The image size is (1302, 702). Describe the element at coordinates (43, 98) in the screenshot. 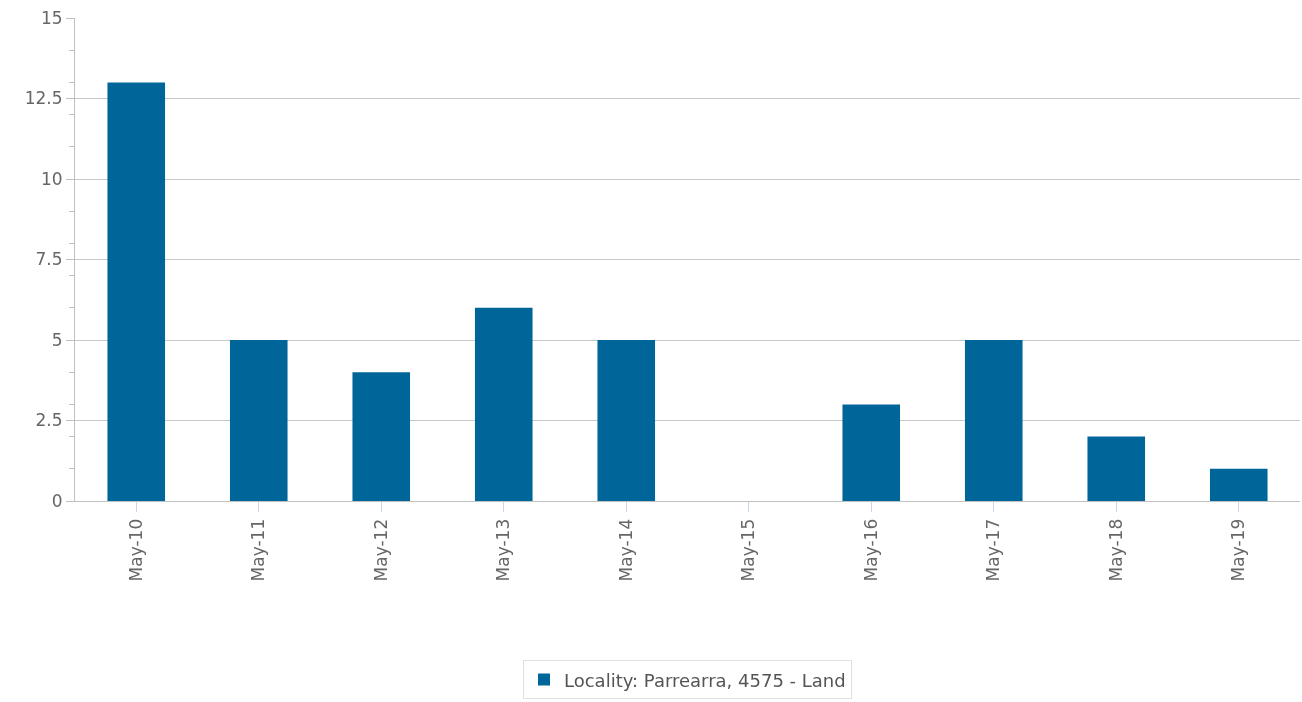

I see `y-tick-label: 12.5` at that location.